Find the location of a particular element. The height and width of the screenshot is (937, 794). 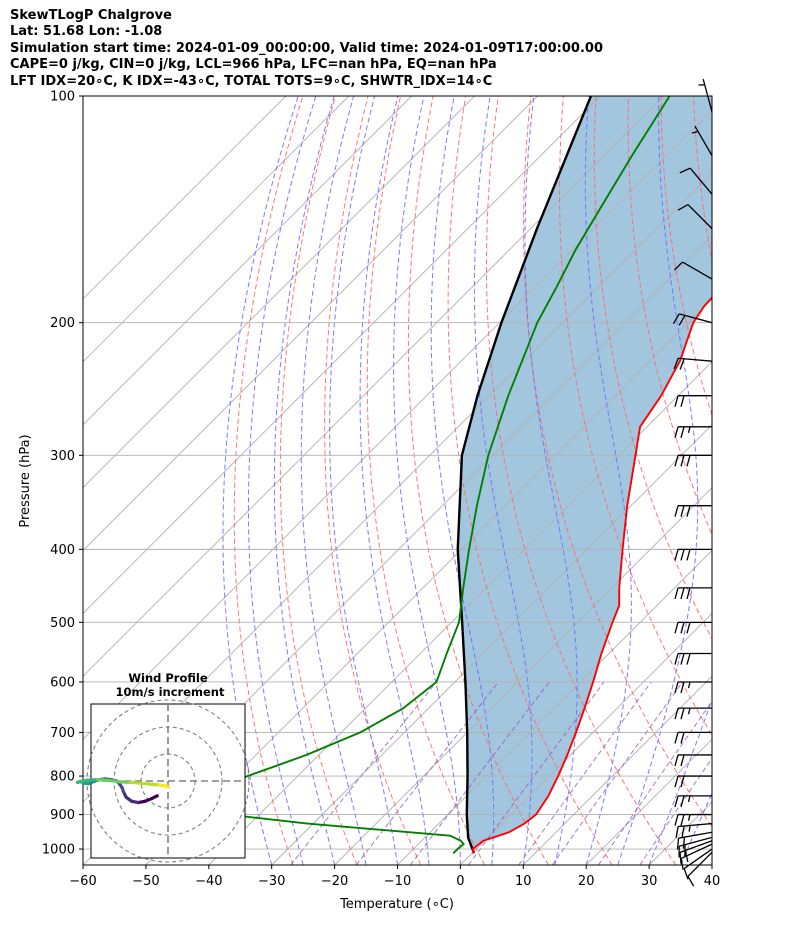

wind-barbs is located at coordinates (692, 482).